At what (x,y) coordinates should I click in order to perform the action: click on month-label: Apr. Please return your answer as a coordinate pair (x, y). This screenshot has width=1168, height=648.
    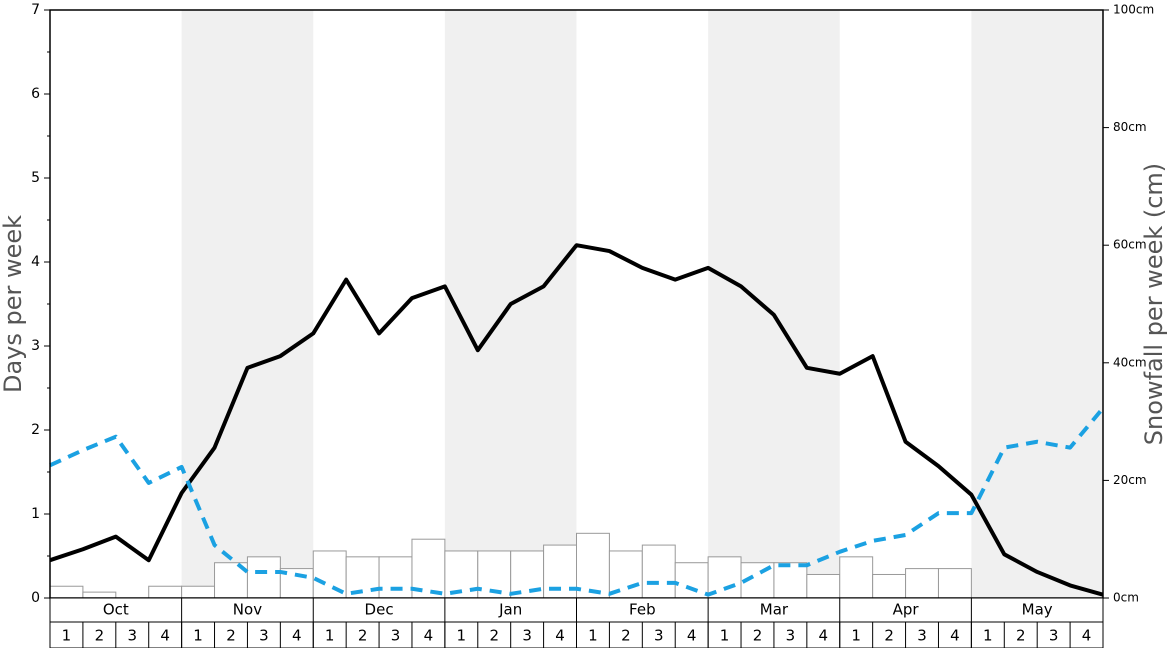
    Looking at the image, I should click on (906, 610).